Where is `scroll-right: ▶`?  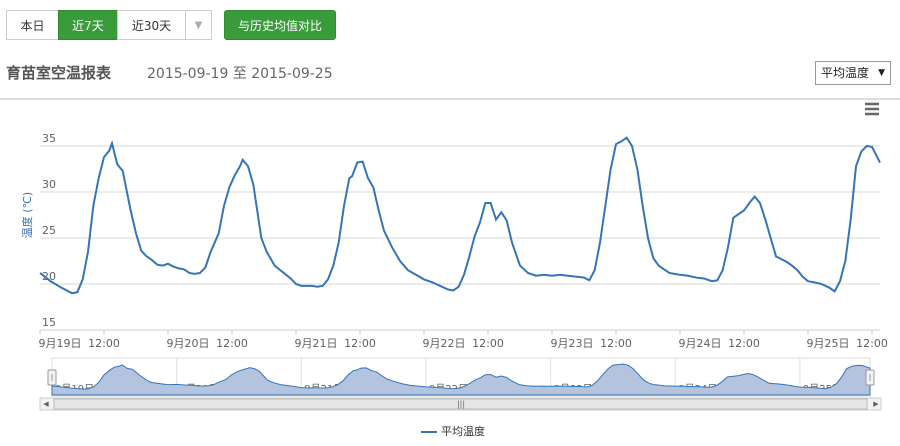 scroll-right: ▶ is located at coordinates (876, 404).